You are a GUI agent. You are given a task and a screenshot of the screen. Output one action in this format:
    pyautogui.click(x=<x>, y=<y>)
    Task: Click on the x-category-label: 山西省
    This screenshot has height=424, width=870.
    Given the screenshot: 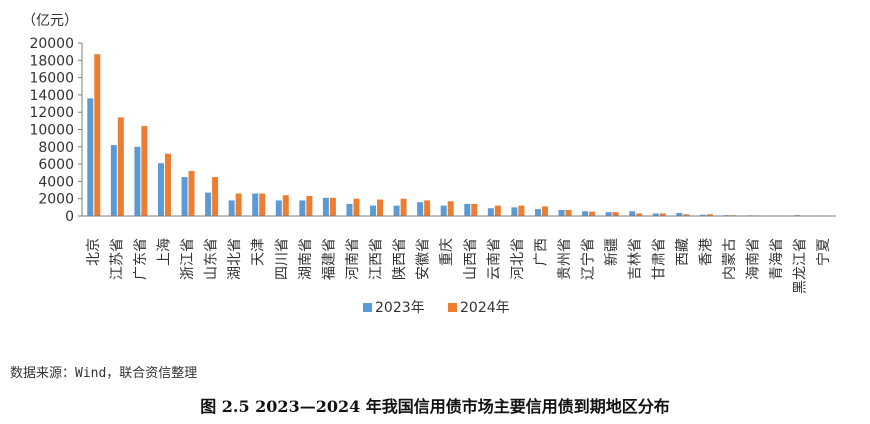 What is the action you would take?
    pyautogui.click(x=471, y=259)
    